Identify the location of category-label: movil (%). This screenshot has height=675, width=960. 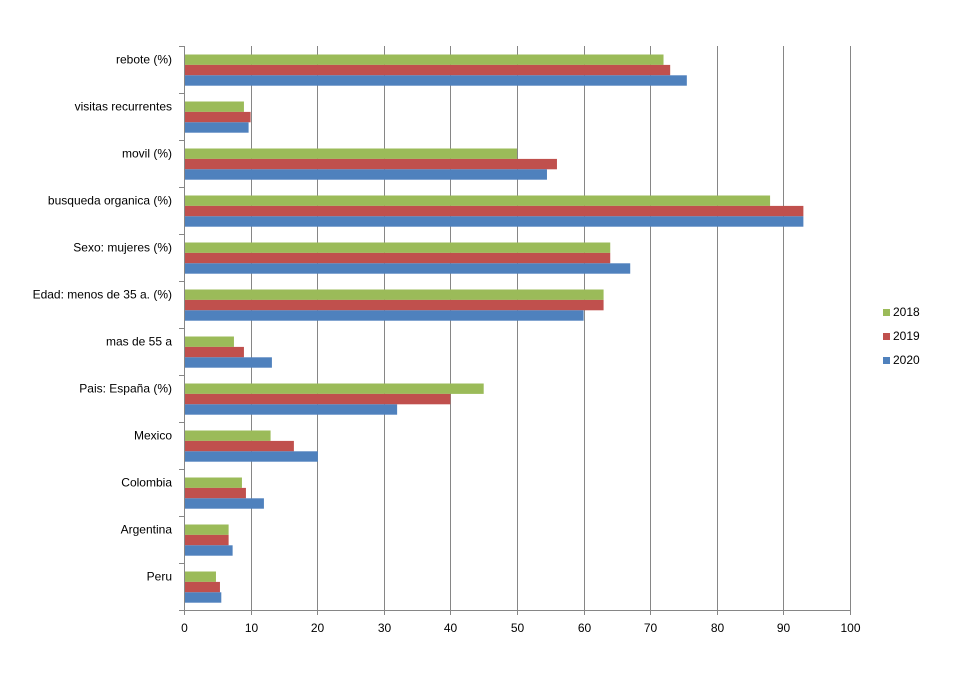
(147, 154).